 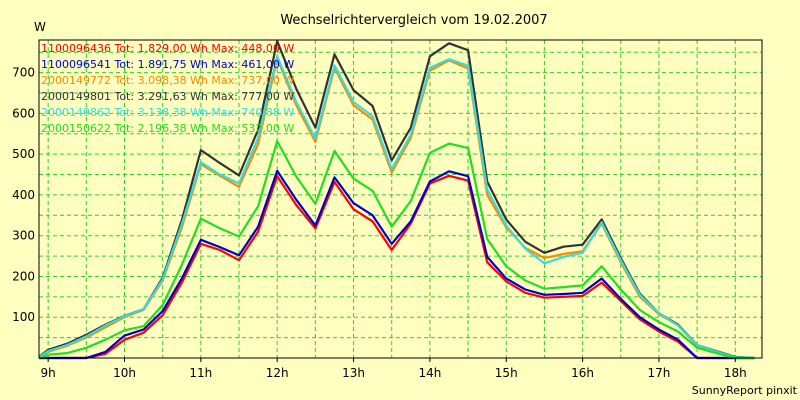 What do you see at coordinates (658, 373) in the screenshot?
I see `x-tick-label: 17h` at bounding box center [658, 373].